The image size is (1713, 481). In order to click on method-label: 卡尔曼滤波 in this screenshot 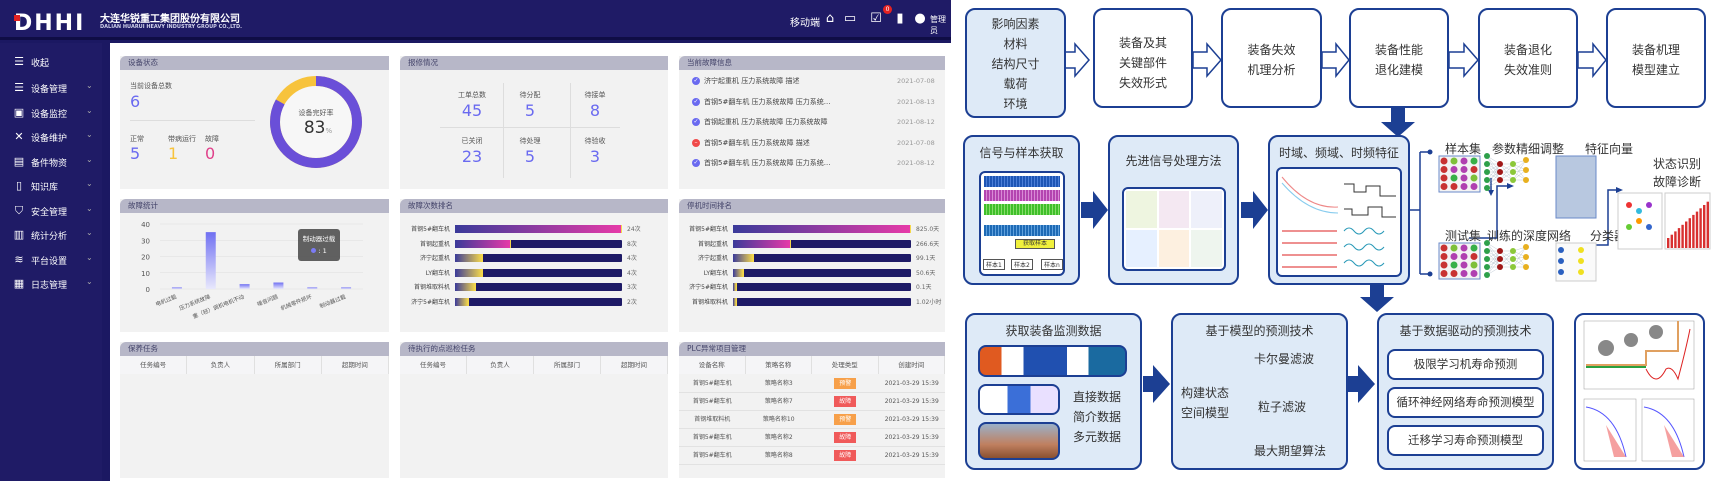, I will do `click(1284, 359)`.